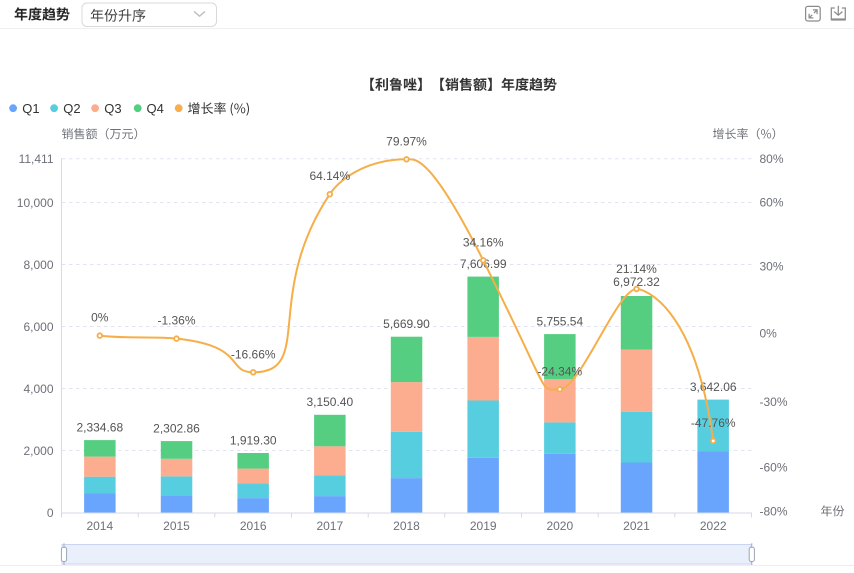 The height and width of the screenshot is (573, 854). What do you see at coordinates (112, 108) in the screenshot?
I see `svg-text: Q3` at bounding box center [112, 108].